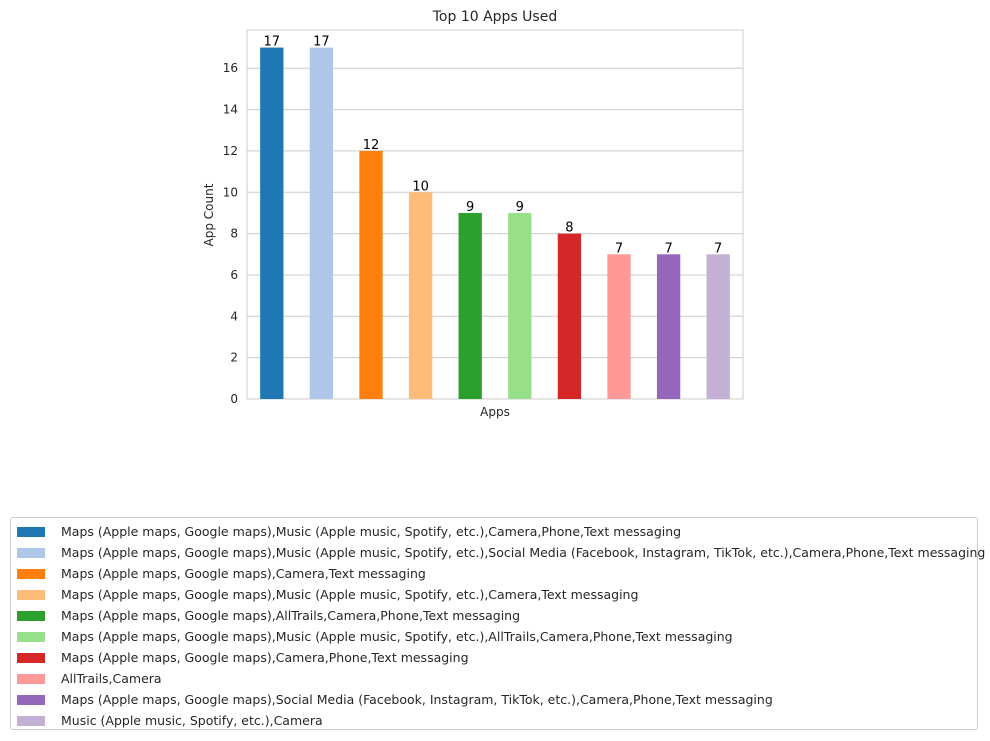 The height and width of the screenshot is (741, 990). What do you see at coordinates (494, 17) in the screenshot?
I see `chart-title: Top 10 Apps Used` at bounding box center [494, 17].